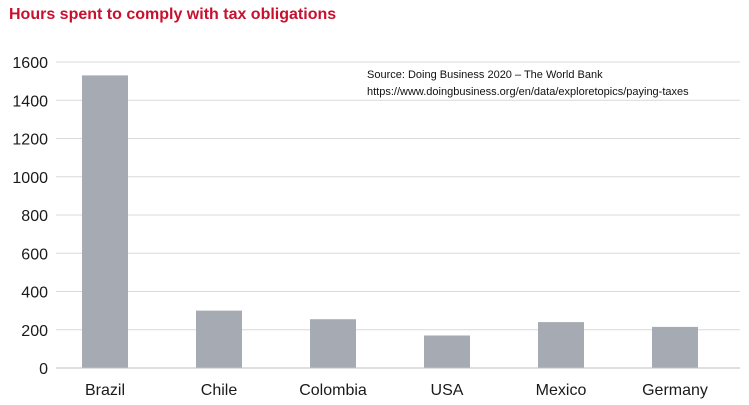 Image resolution: width=749 pixels, height=405 pixels. What do you see at coordinates (219, 390) in the screenshot?
I see `x-tick-label: Chile` at bounding box center [219, 390].